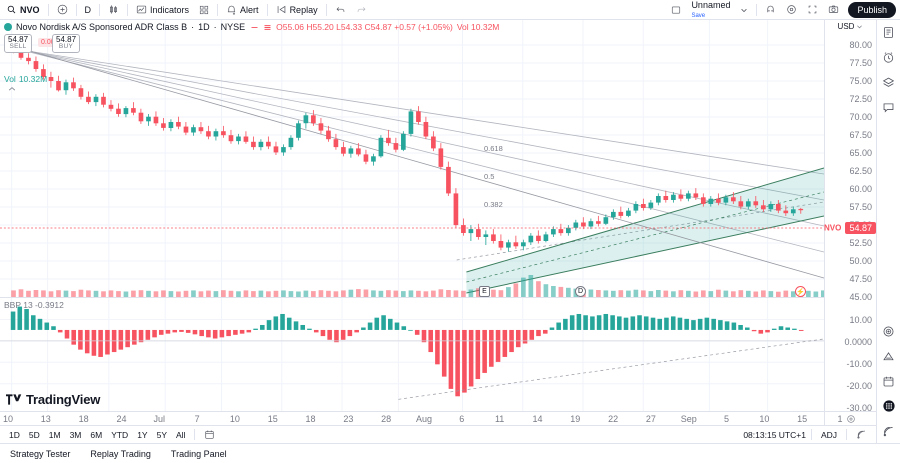 This screenshot has width=900, height=463. I want to click on right-sidebar, so click(888, 231).